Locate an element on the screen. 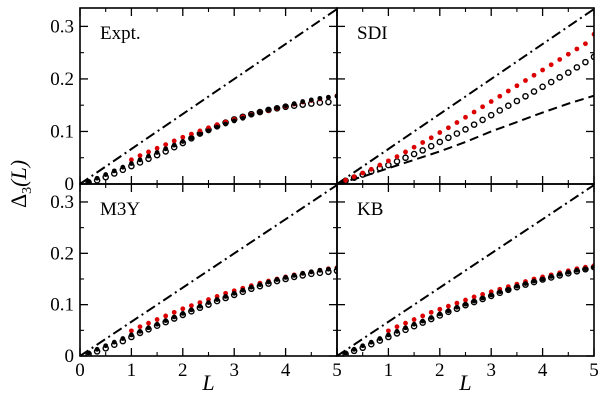 The width and height of the screenshot is (599, 400). y-tick-label: 0 is located at coordinates (70, 184).